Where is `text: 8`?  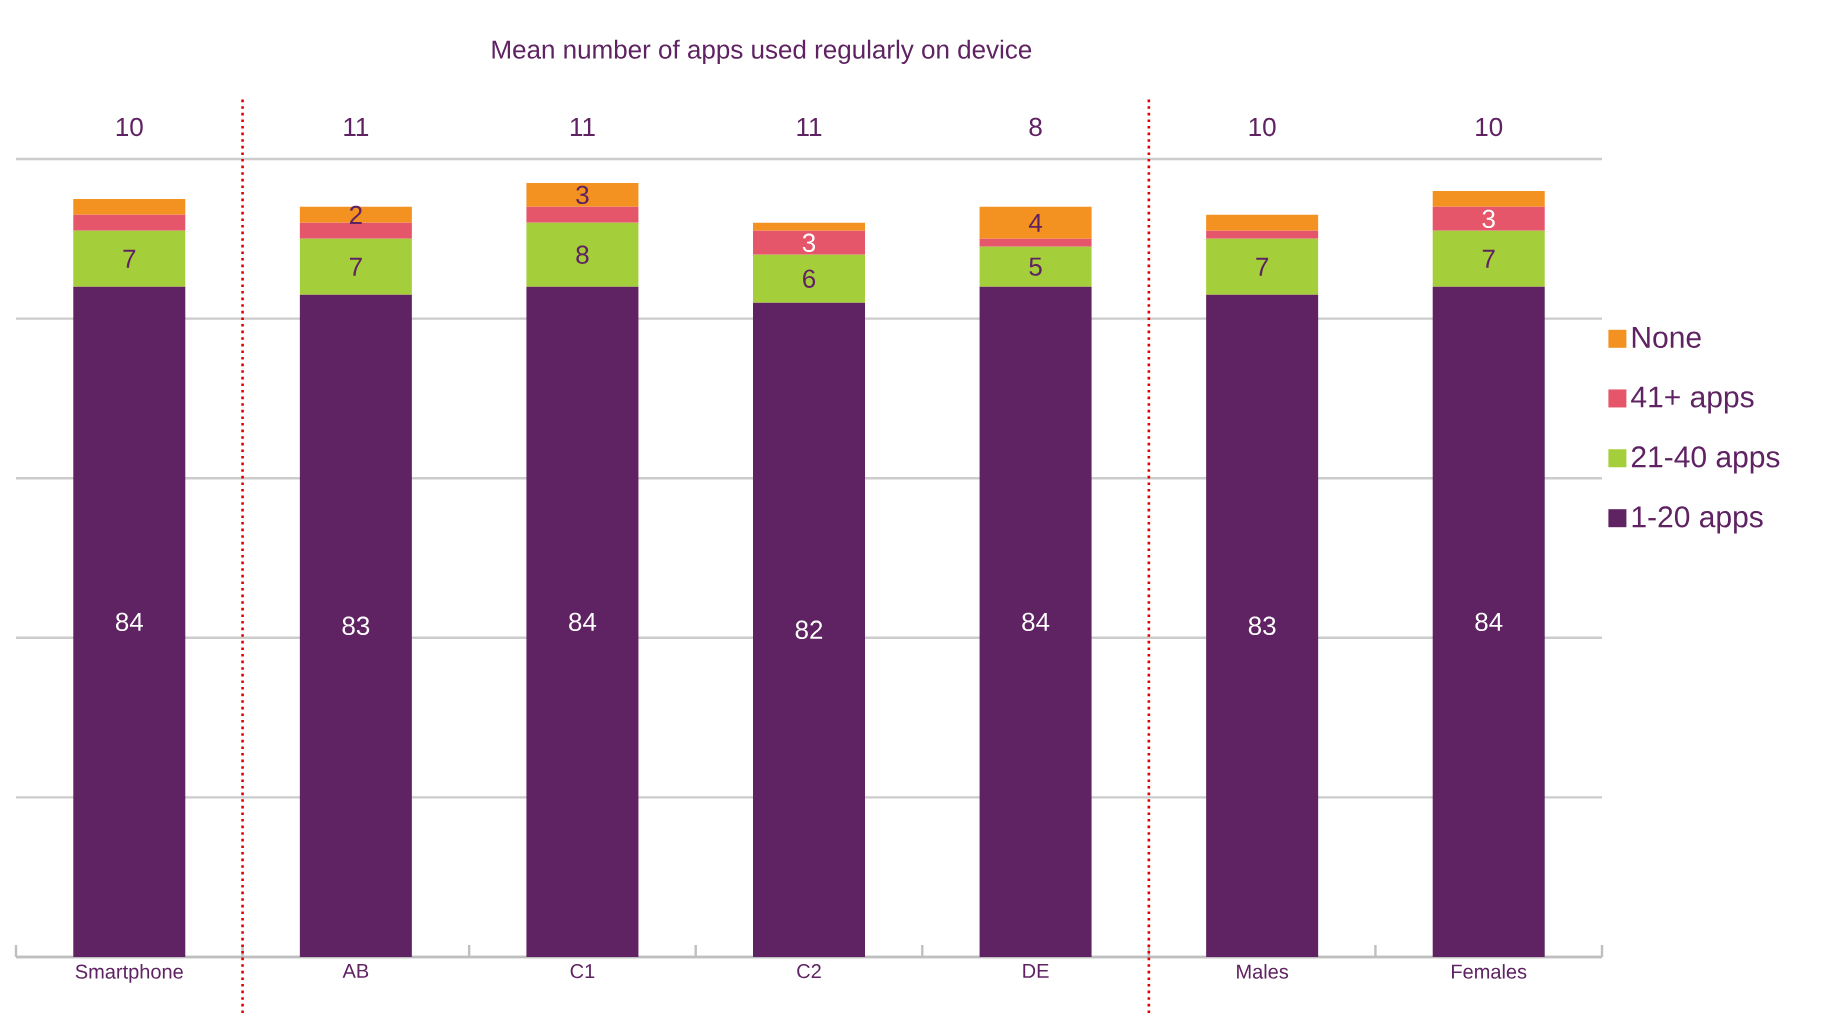
text: 8 is located at coordinates (1035, 127).